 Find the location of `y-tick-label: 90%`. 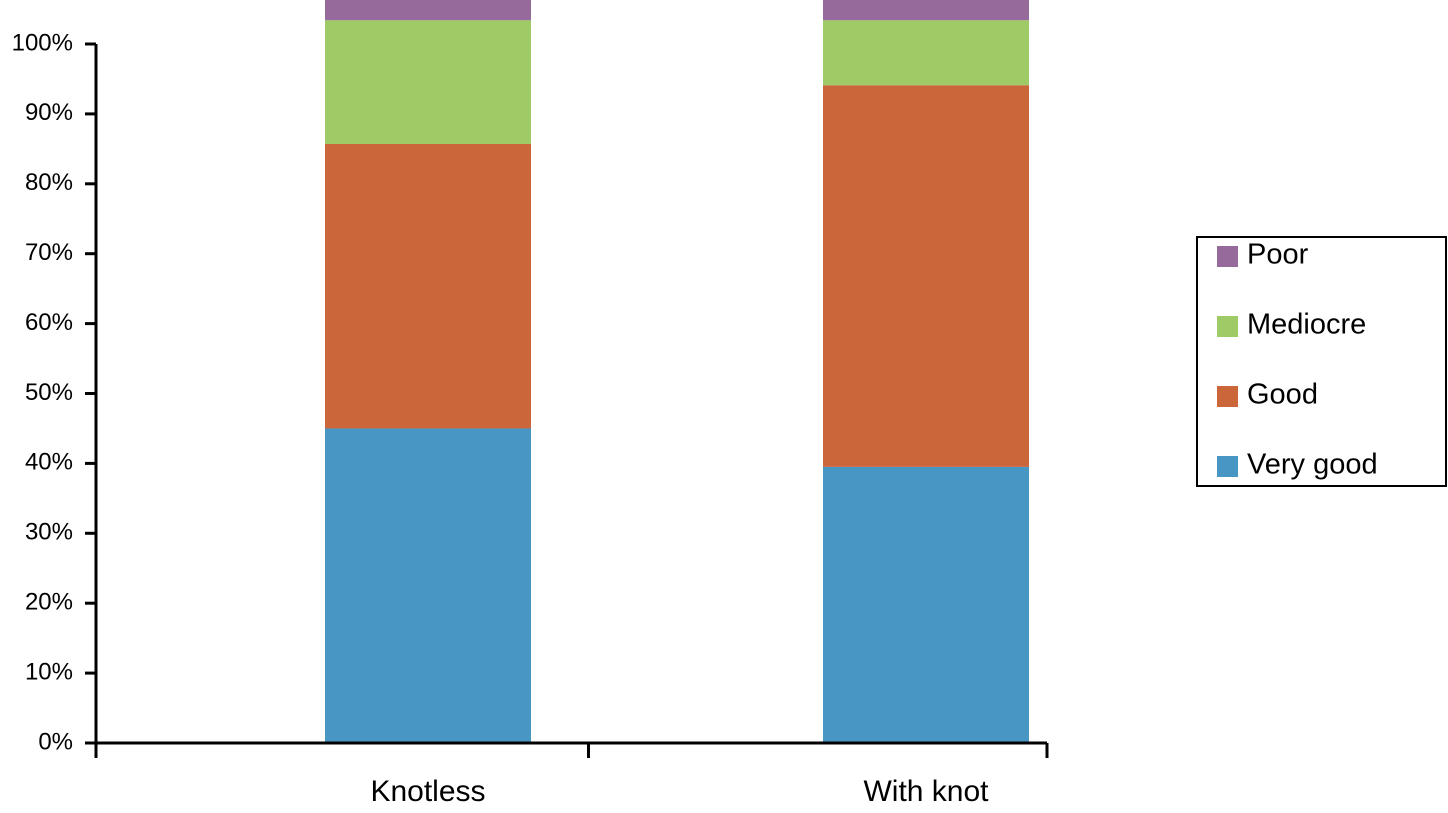

y-tick-label: 90% is located at coordinates (49, 112).